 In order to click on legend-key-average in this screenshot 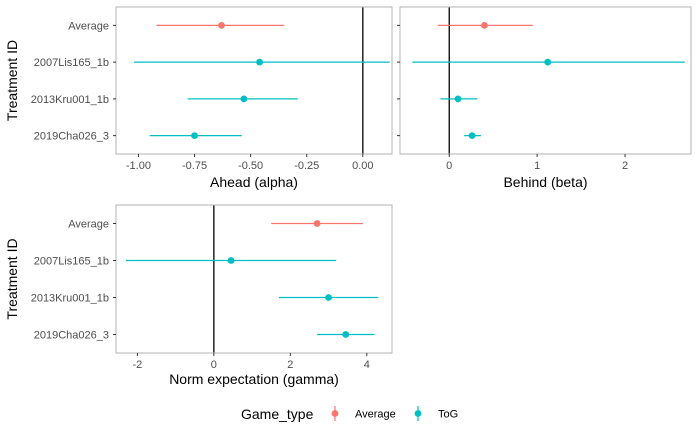, I will do `click(335, 413)`.